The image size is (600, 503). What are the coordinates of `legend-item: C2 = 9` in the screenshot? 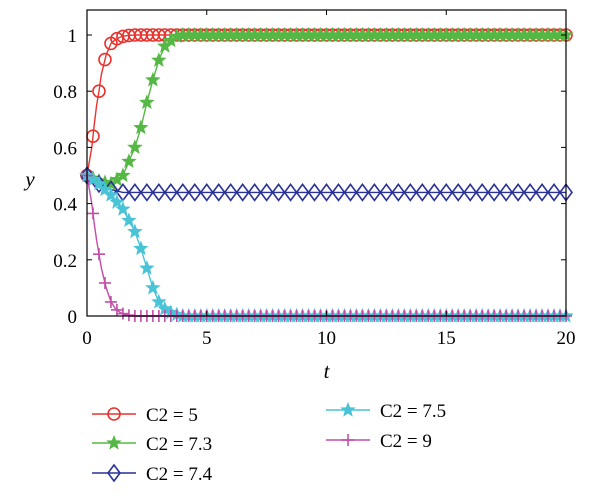 It's located at (379, 441).